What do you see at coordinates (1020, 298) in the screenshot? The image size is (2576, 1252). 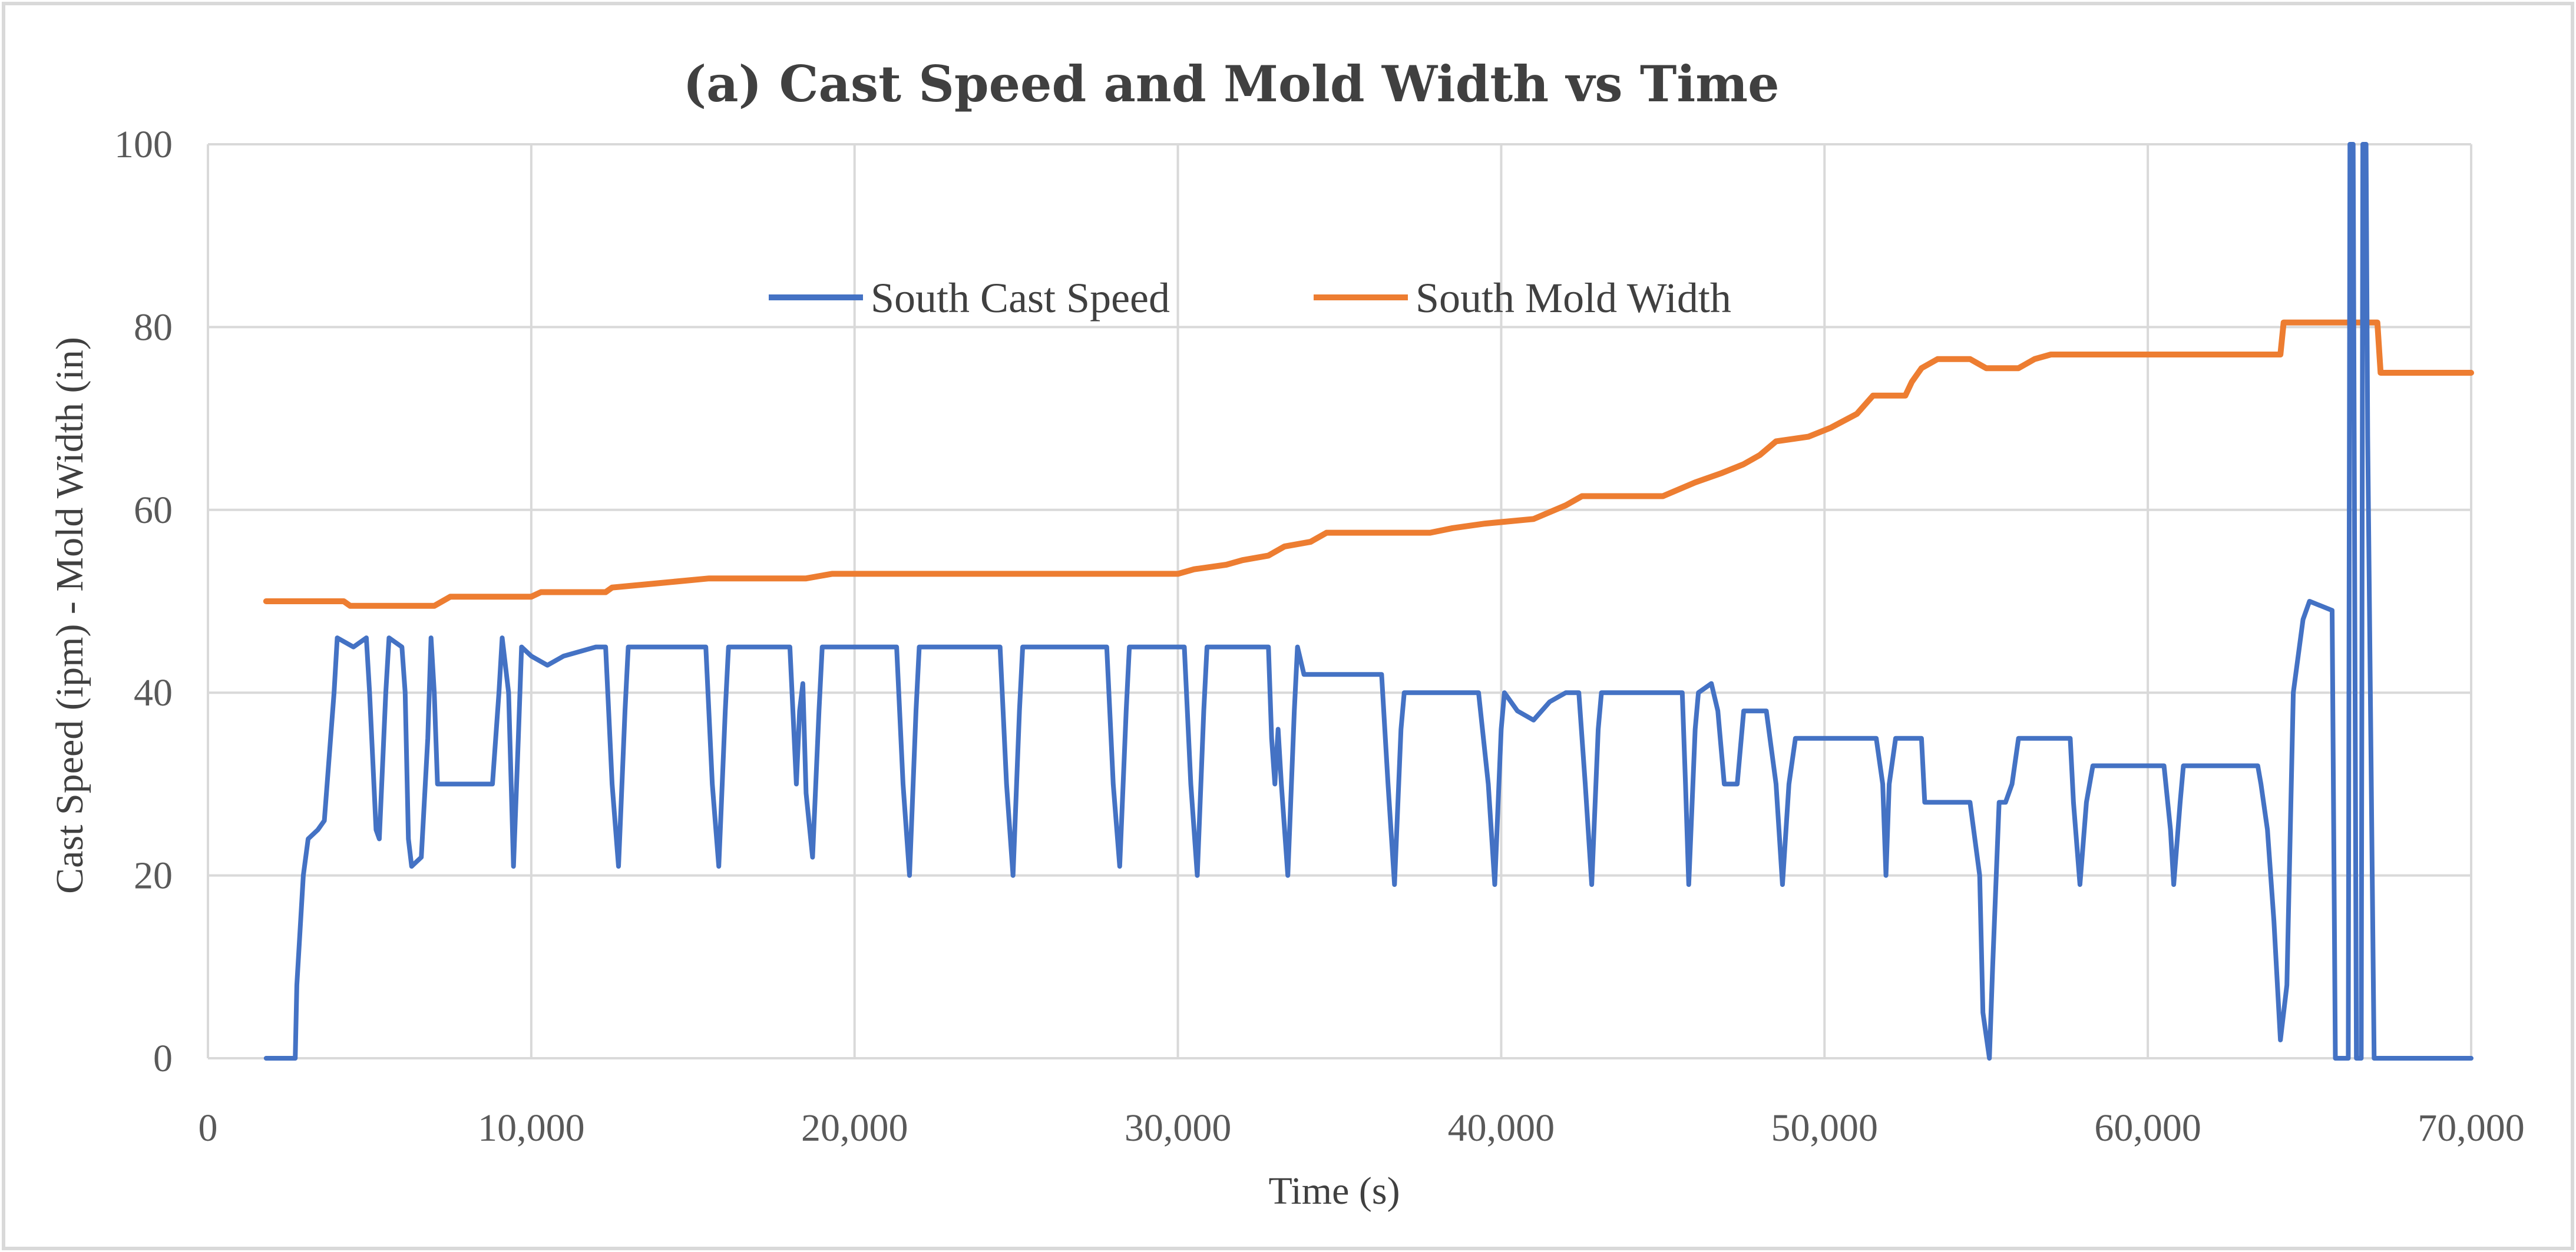 I see `legend-label-south-cast-speed: South Cast Speed` at bounding box center [1020, 298].